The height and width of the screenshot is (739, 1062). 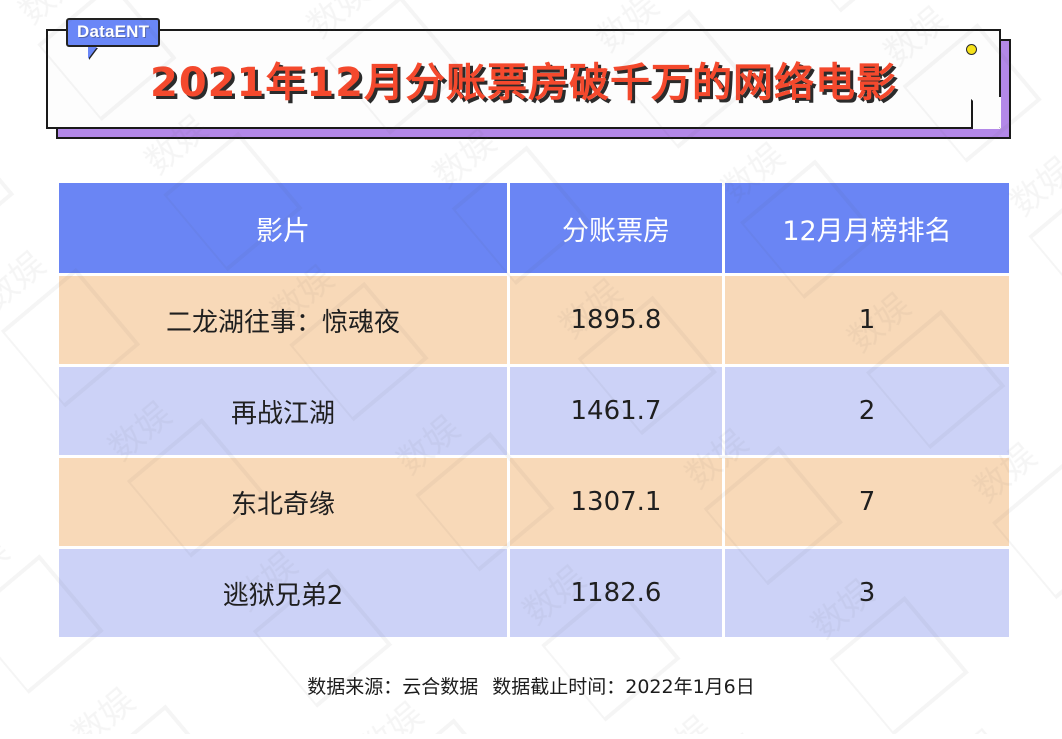 What do you see at coordinates (616, 502) in the screenshot?
I see `cell-box-office: 1307.1` at bounding box center [616, 502].